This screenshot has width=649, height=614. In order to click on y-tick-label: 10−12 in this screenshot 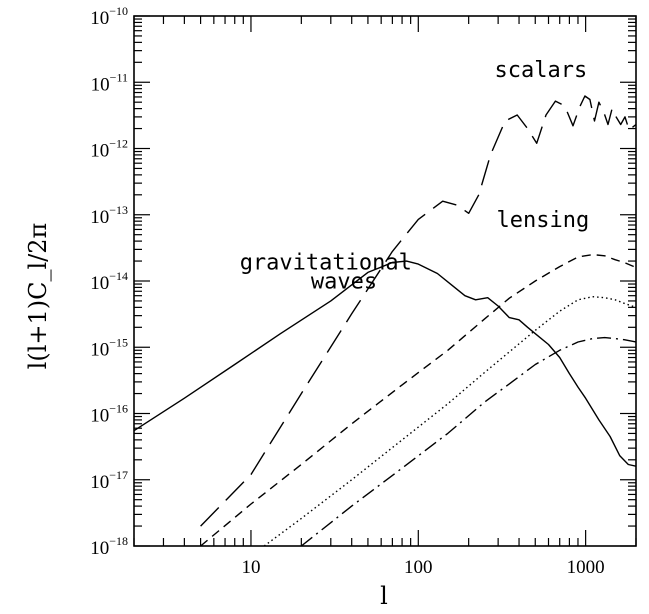, I will do `click(109, 149)`.